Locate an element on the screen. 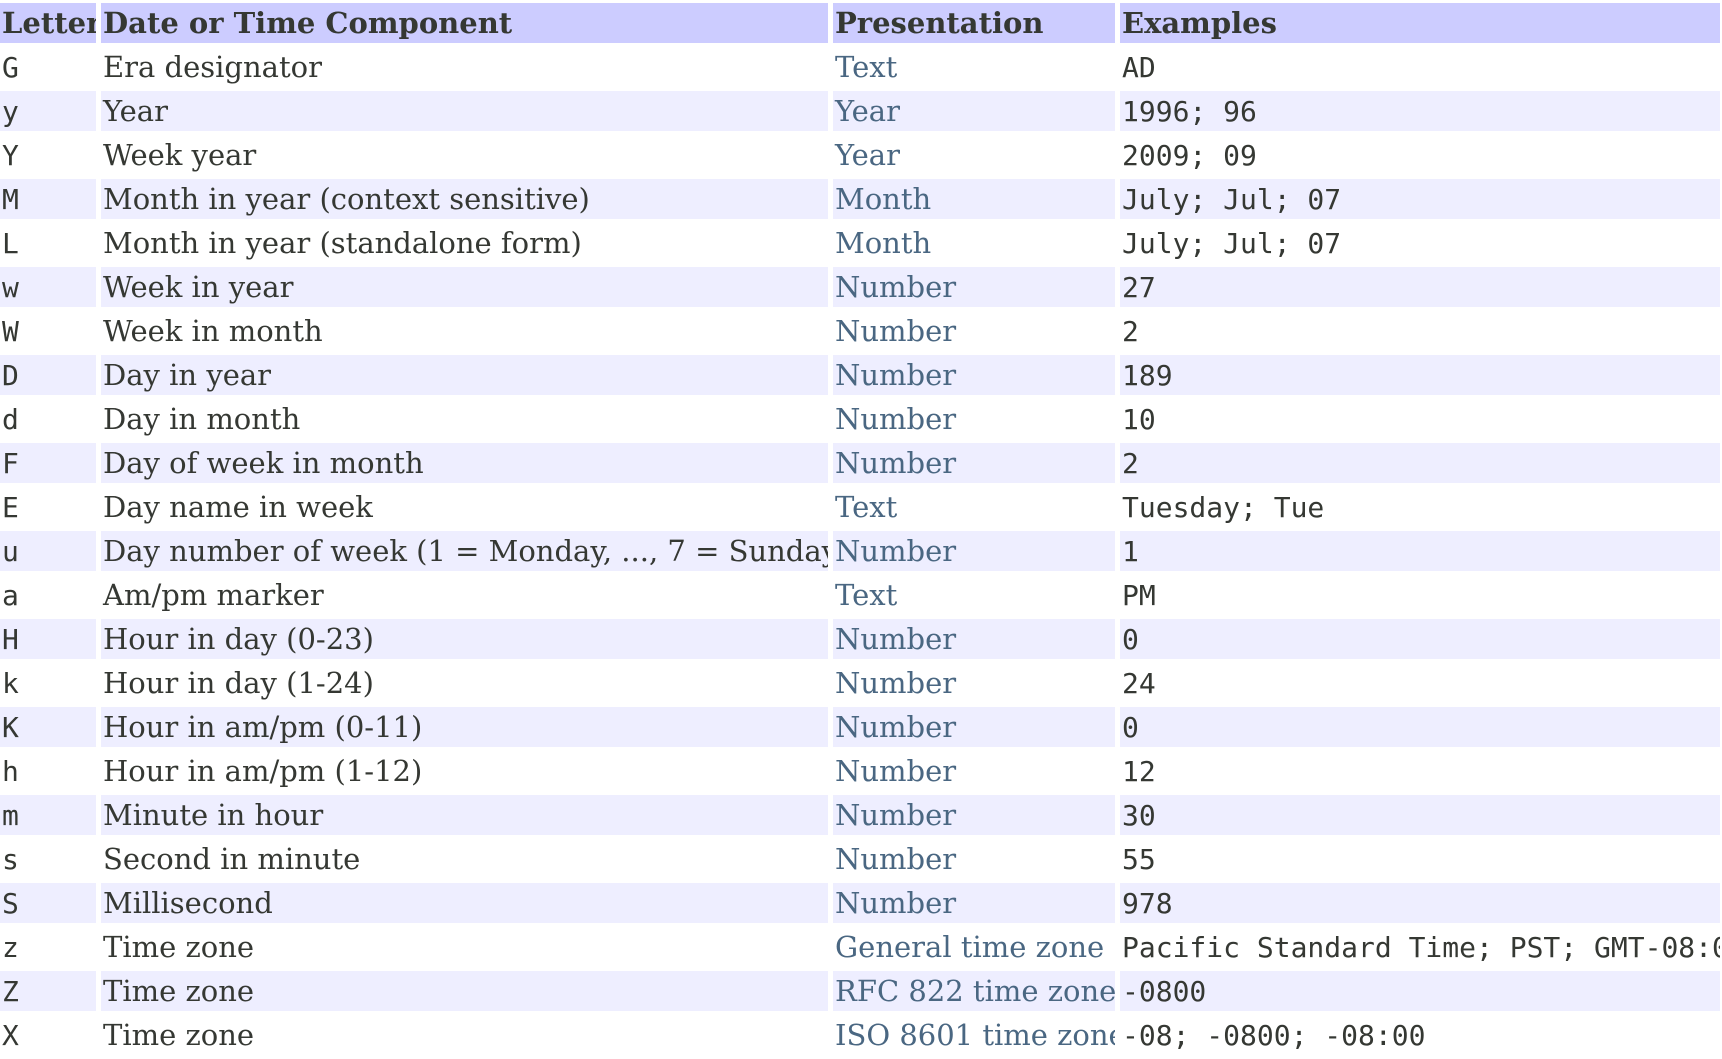 The image size is (1722, 1059). example-cell: 189 is located at coordinates (1420, 375).